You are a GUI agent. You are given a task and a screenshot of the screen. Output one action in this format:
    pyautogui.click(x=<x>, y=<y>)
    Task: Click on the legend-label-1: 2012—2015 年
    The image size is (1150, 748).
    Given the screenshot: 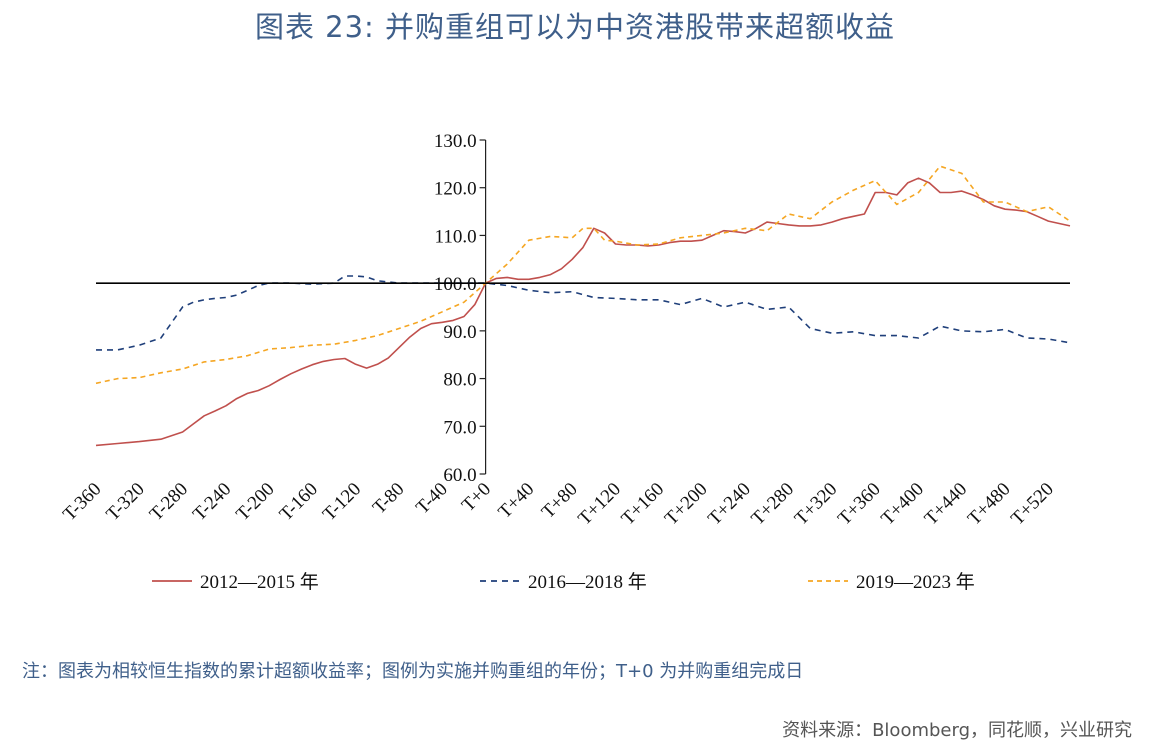 What is the action you would take?
    pyautogui.click(x=259, y=582)
    